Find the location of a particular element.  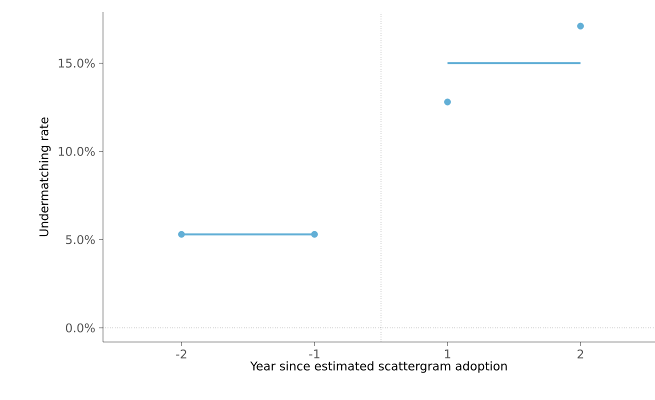

y-tick-label: 10.0% is located at coordinates (76, 151).